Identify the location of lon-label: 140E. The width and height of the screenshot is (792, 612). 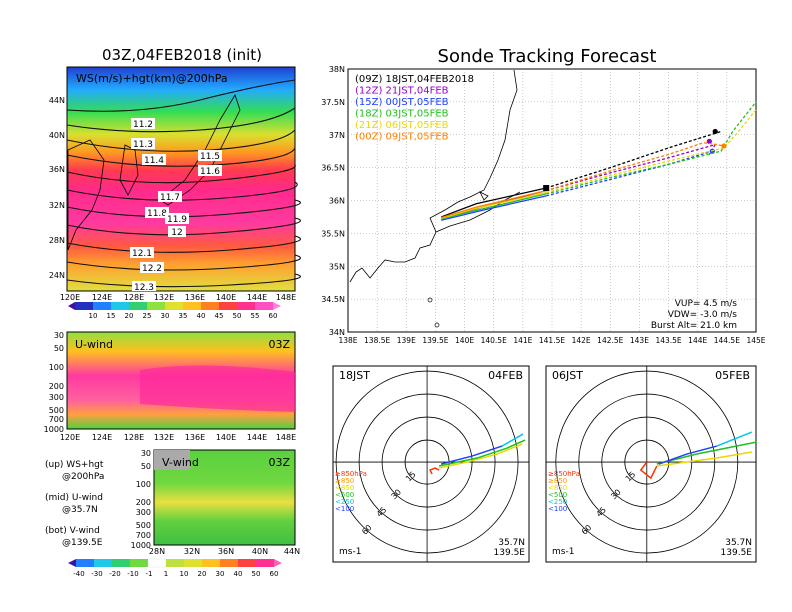
(226, 437).